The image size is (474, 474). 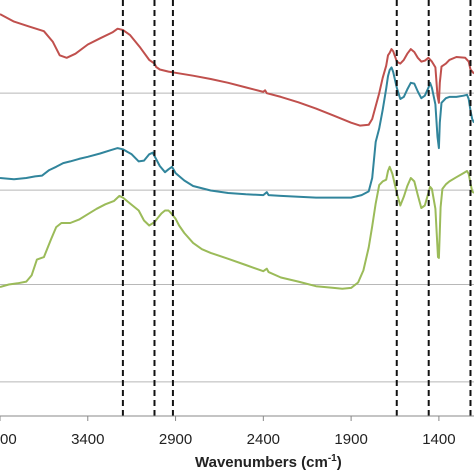 I want to click on x-axis-title-superscript: -1, so click(x=332, y=458).